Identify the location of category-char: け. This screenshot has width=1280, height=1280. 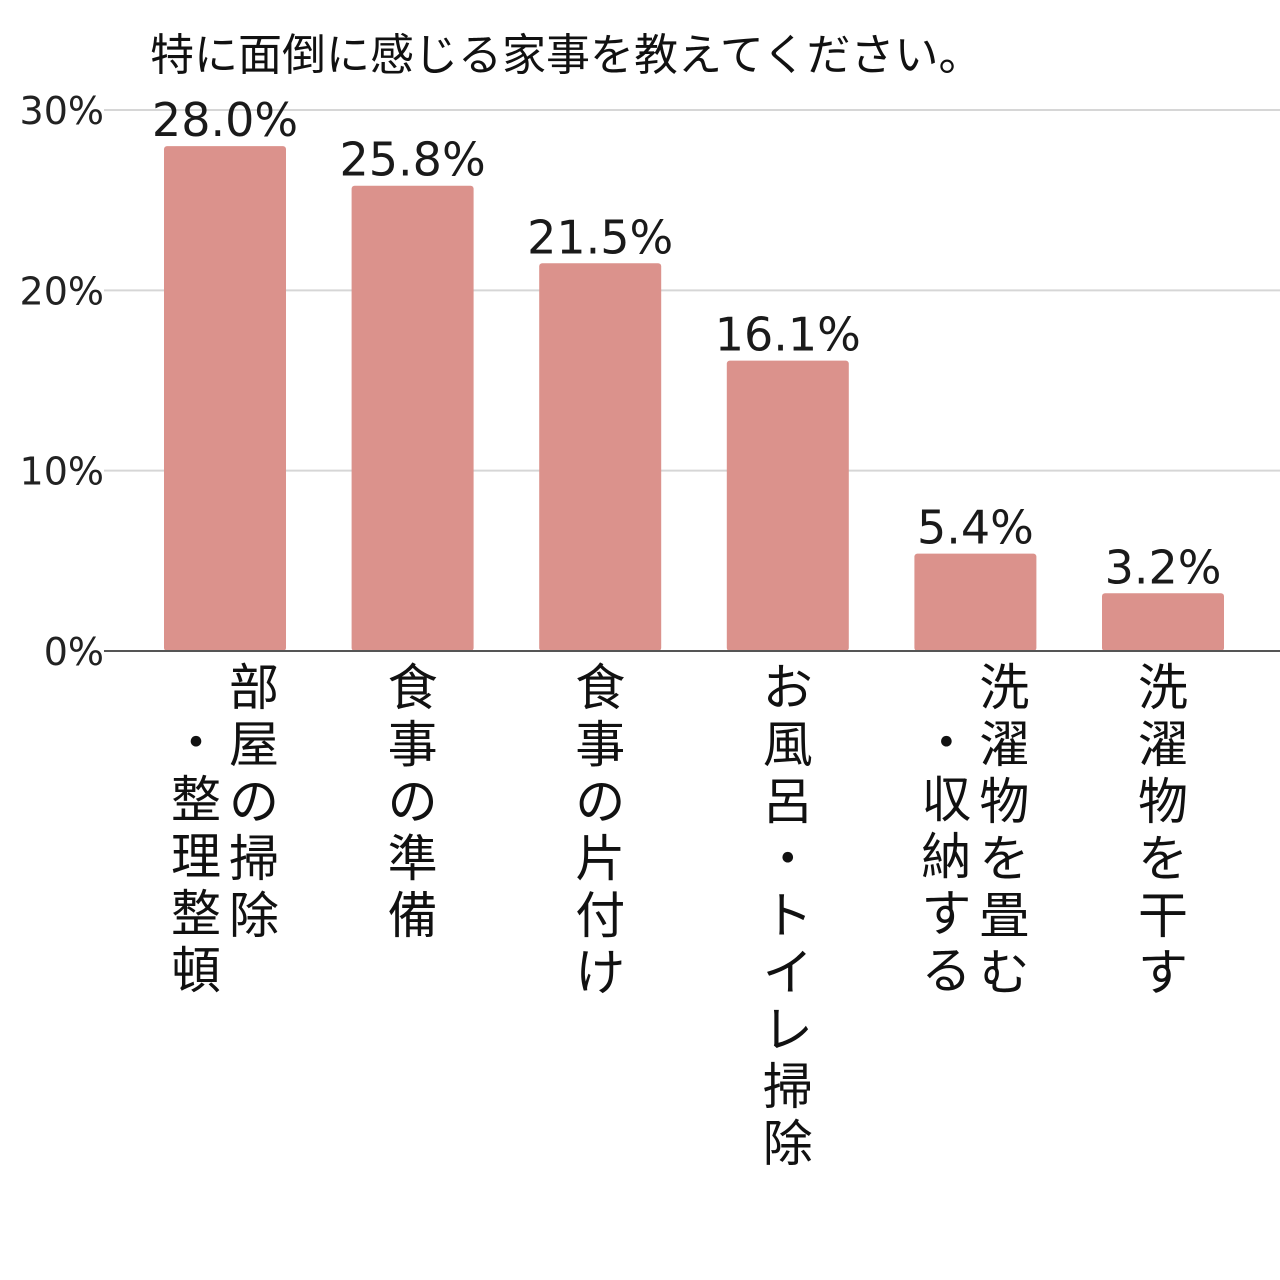
(600, 973).